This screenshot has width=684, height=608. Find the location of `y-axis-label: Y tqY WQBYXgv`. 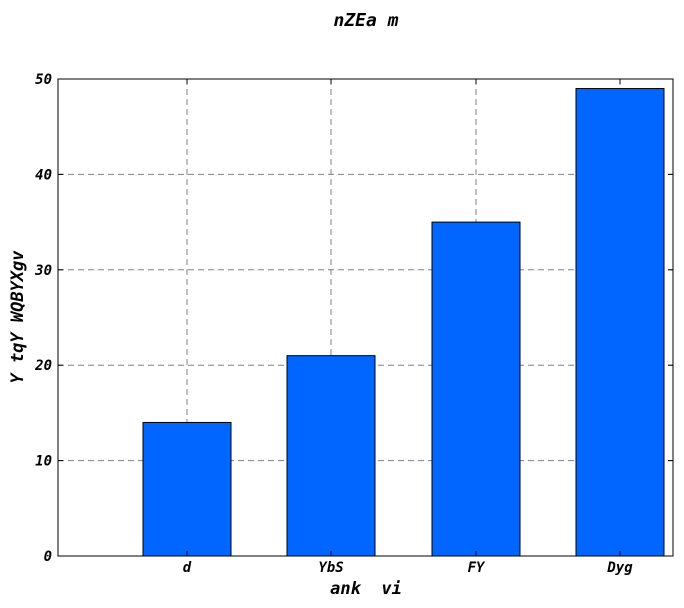

y-axis-label: Y tqY WQBYXgv is located at coordinates (18, 317).